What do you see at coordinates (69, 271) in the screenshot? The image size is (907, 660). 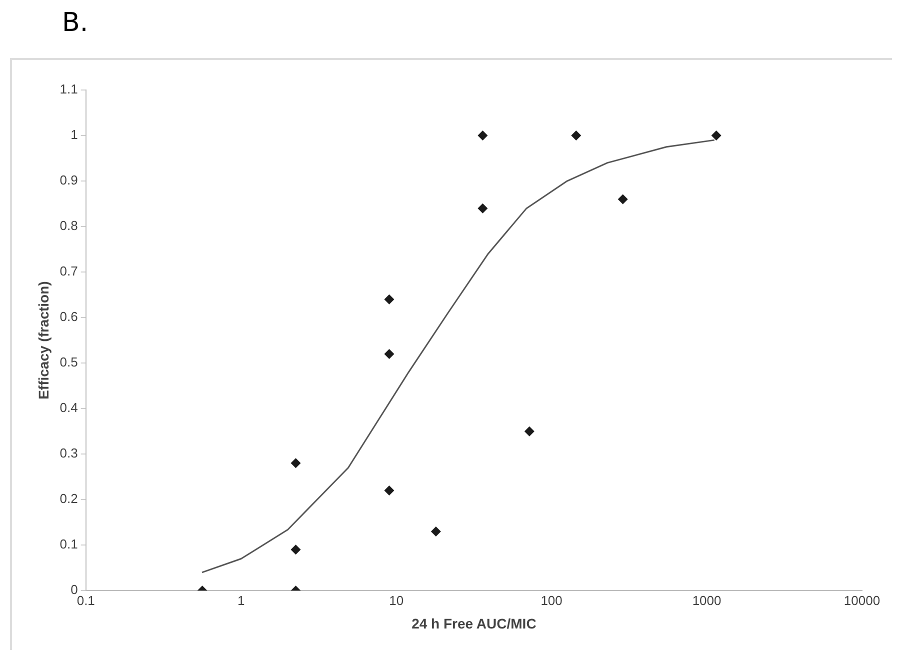 I see `y-tick-label: 0.7` at bounding box center [69, 271].